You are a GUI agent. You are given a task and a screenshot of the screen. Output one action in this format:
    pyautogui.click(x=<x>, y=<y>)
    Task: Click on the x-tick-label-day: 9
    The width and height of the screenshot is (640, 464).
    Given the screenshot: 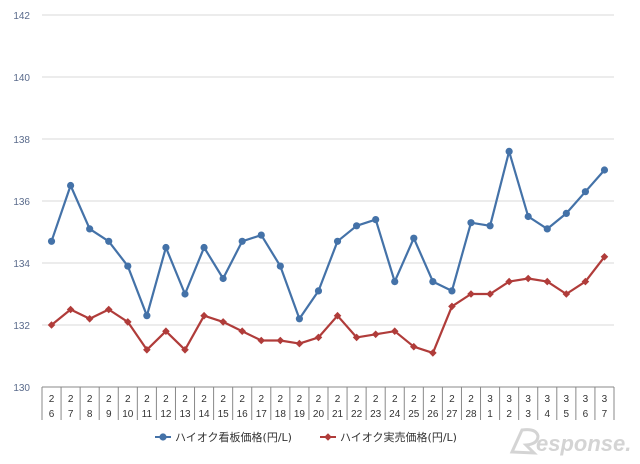 What is the action you would take?
    pyautogui.click(x=109, y=414)
    